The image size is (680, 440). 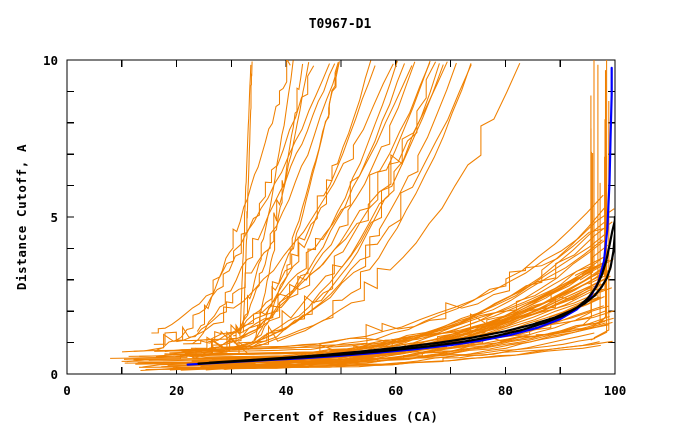 I want to click on x-tick-label: 80, so click(x=505, y=390).